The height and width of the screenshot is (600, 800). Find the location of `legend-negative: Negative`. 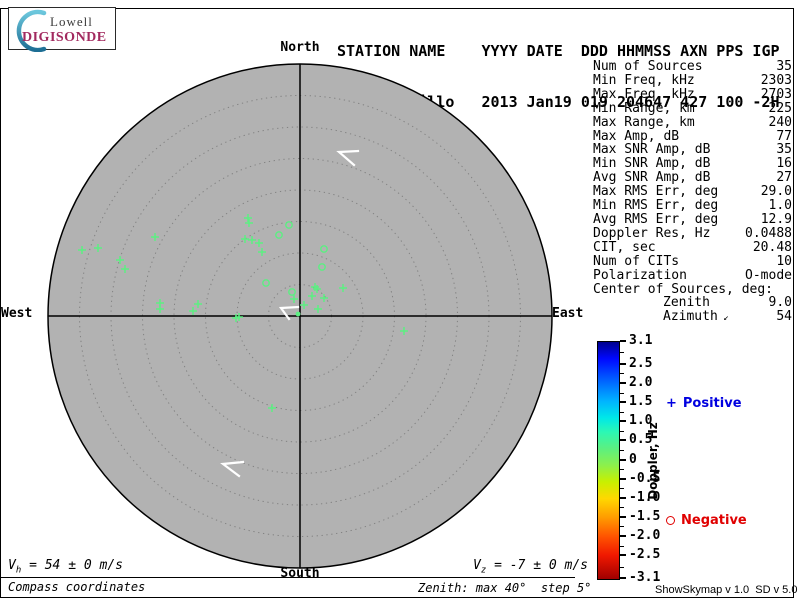

legend-negative: Negative is located at coordinates (706, 520).